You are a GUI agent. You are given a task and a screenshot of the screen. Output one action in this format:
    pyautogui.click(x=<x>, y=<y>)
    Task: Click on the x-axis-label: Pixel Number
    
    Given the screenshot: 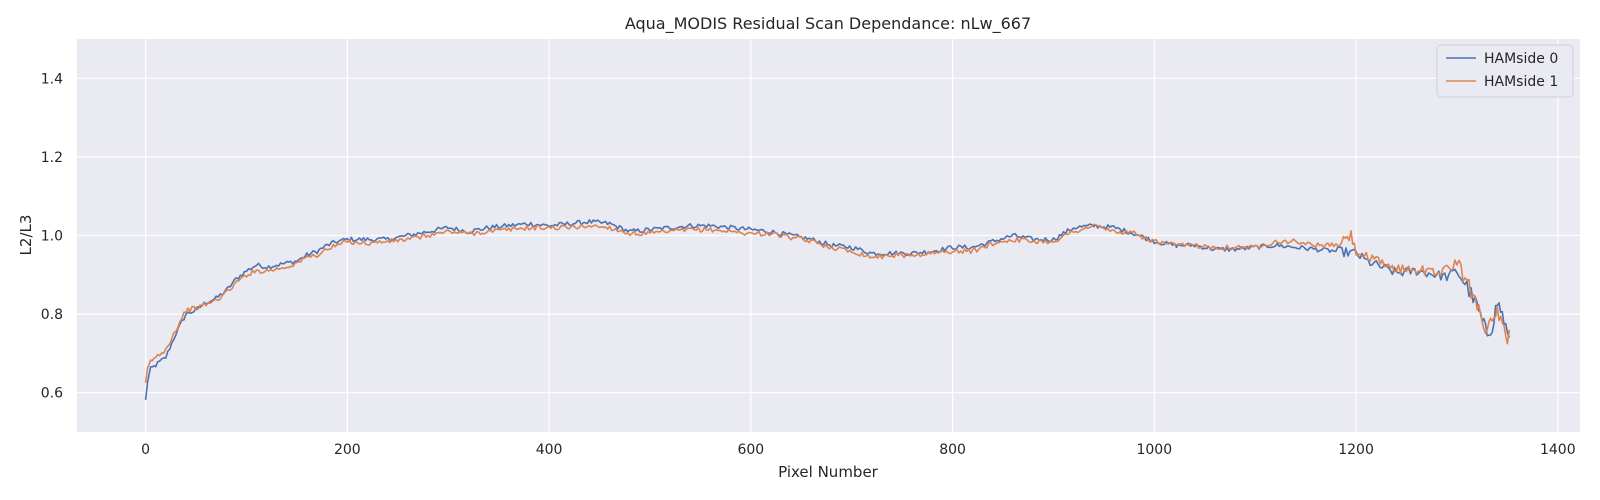 What is the action you would take?
    pyautogui.click(x=828, y=472)
    